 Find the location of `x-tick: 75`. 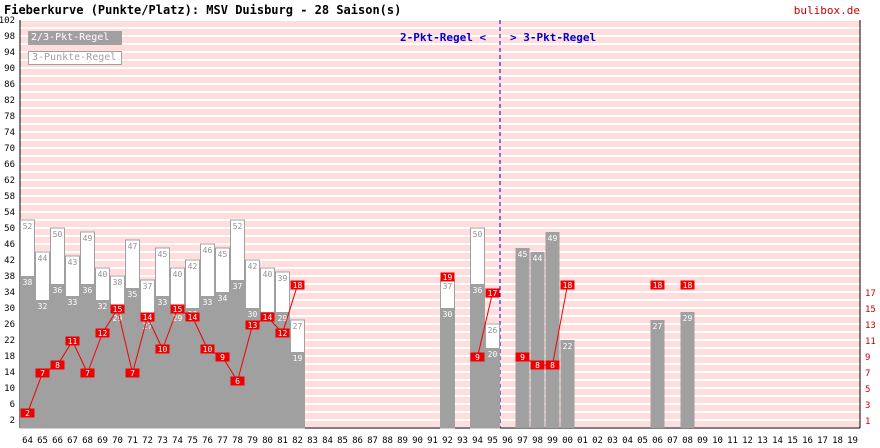

x-tick: 75 is located at coordinates (192, 441).